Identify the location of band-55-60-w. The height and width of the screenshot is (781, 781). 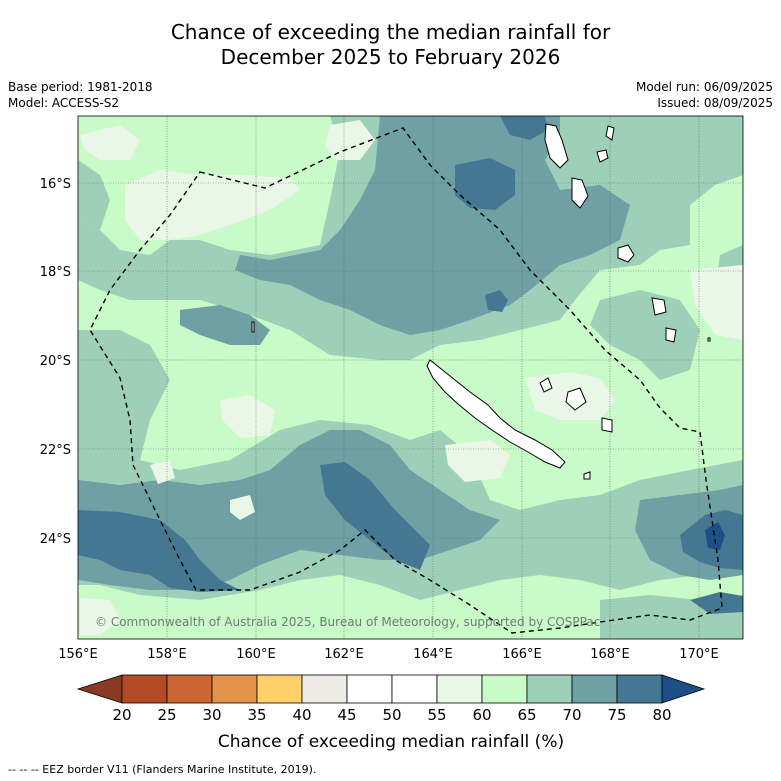
(247, 416).